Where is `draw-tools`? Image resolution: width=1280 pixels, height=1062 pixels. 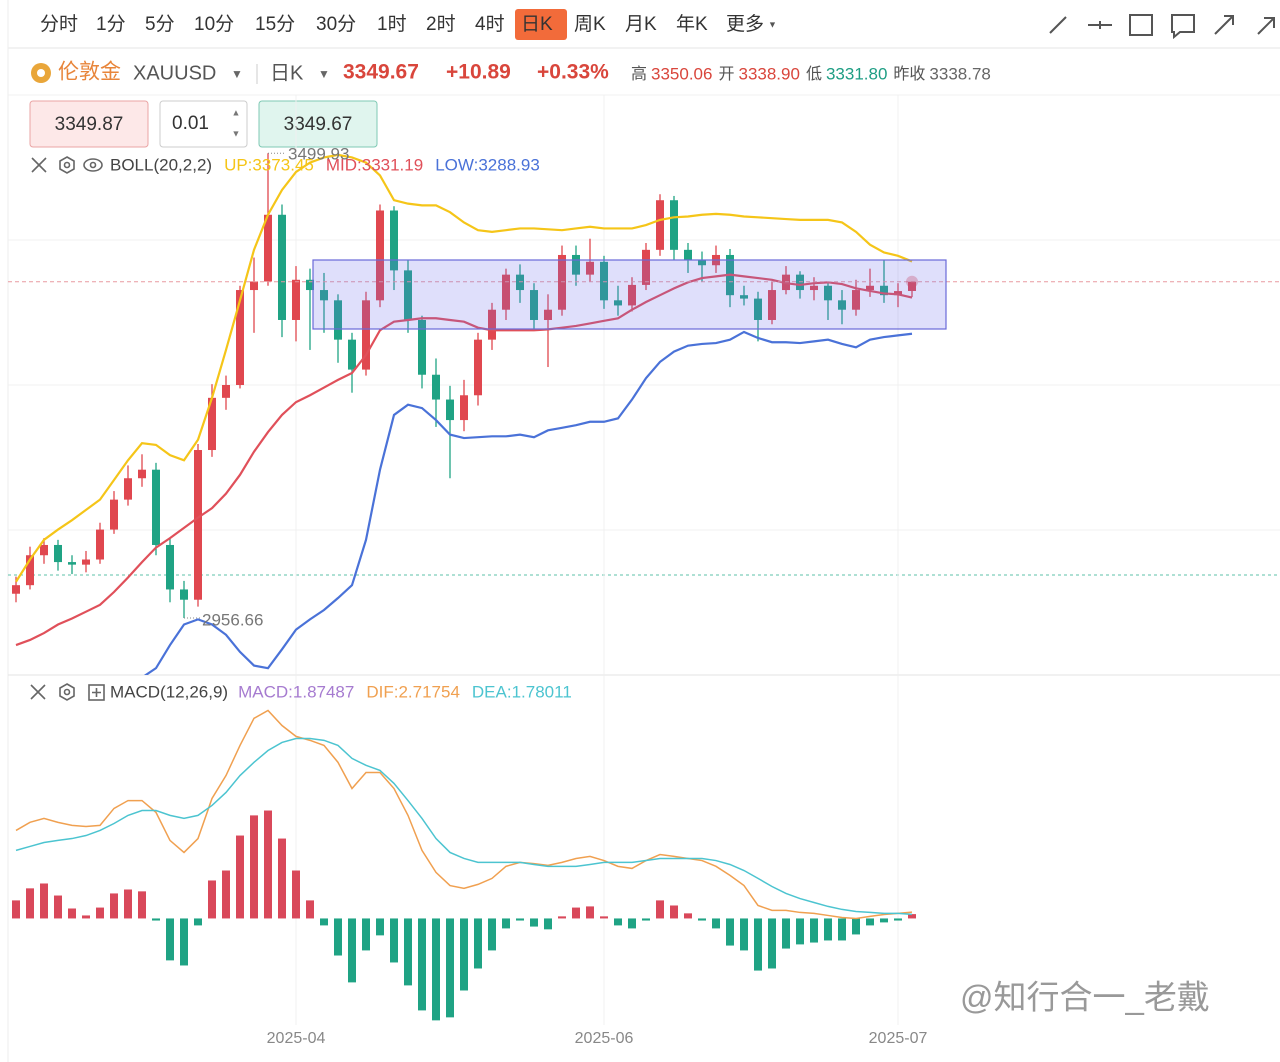
draw-tools is located at coordinates (1162, 27).